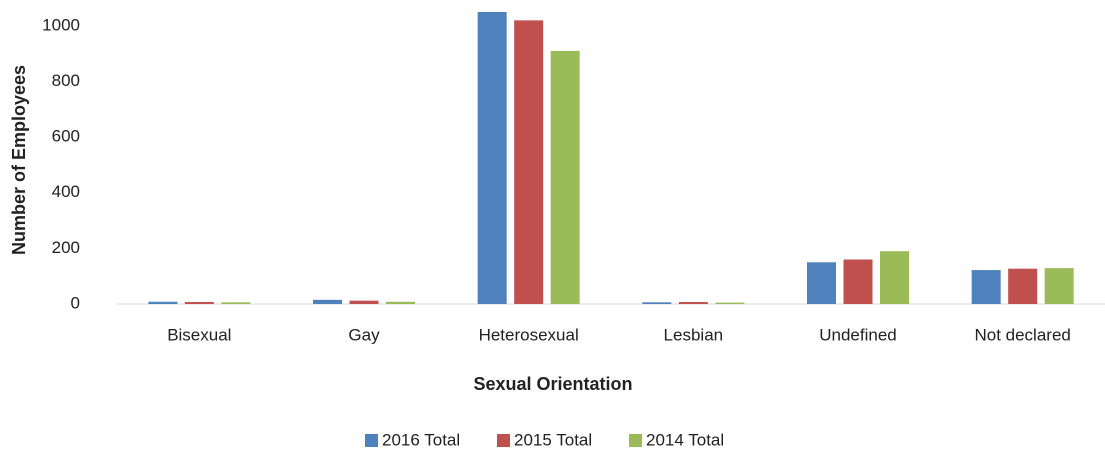  Describe the element at coordinates (66, 247) in the screenshot. I see `y-tick-label: 200` at that location.